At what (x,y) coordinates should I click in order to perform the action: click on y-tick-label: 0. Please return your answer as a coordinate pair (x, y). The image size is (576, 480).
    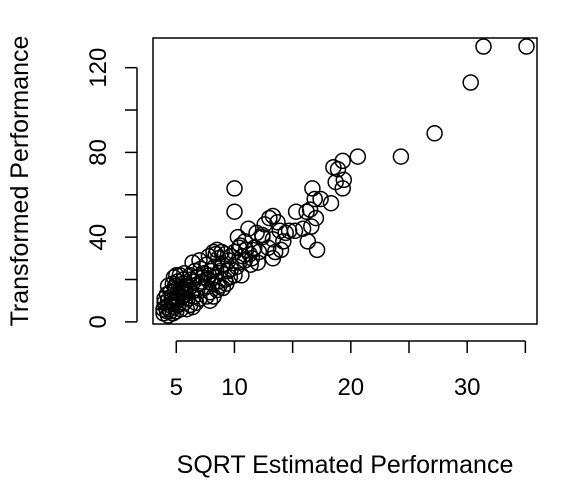
    Looking at the image, I should click on (98, 321).